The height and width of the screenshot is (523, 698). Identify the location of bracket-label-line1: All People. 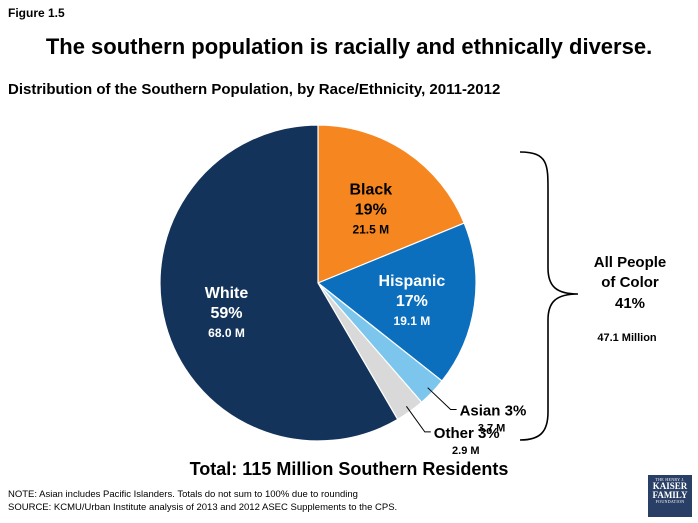
(630, 262).